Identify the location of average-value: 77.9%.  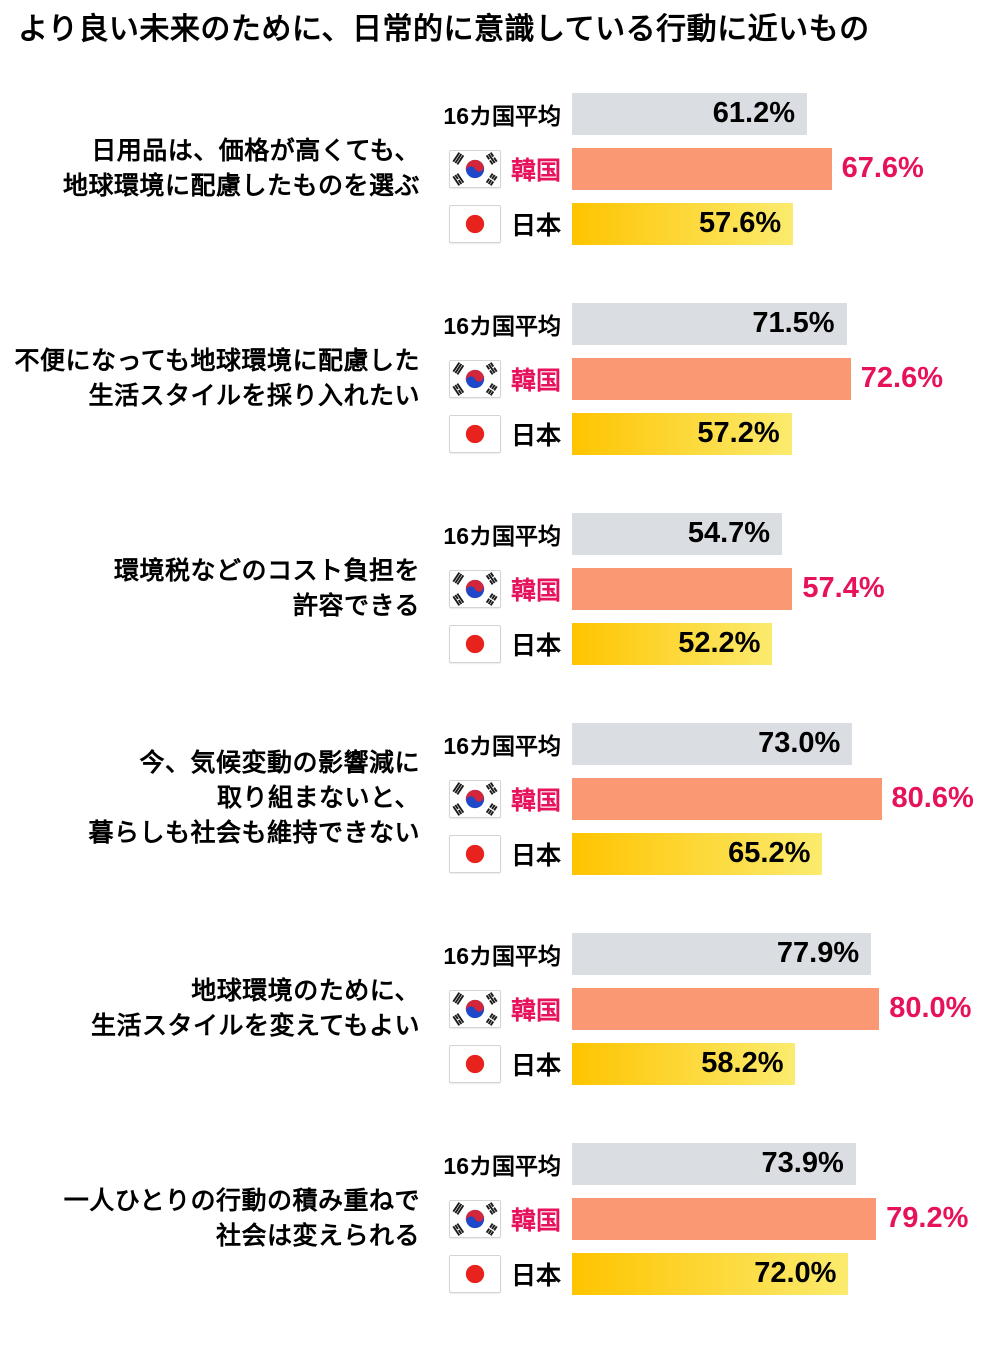
(818, 953).